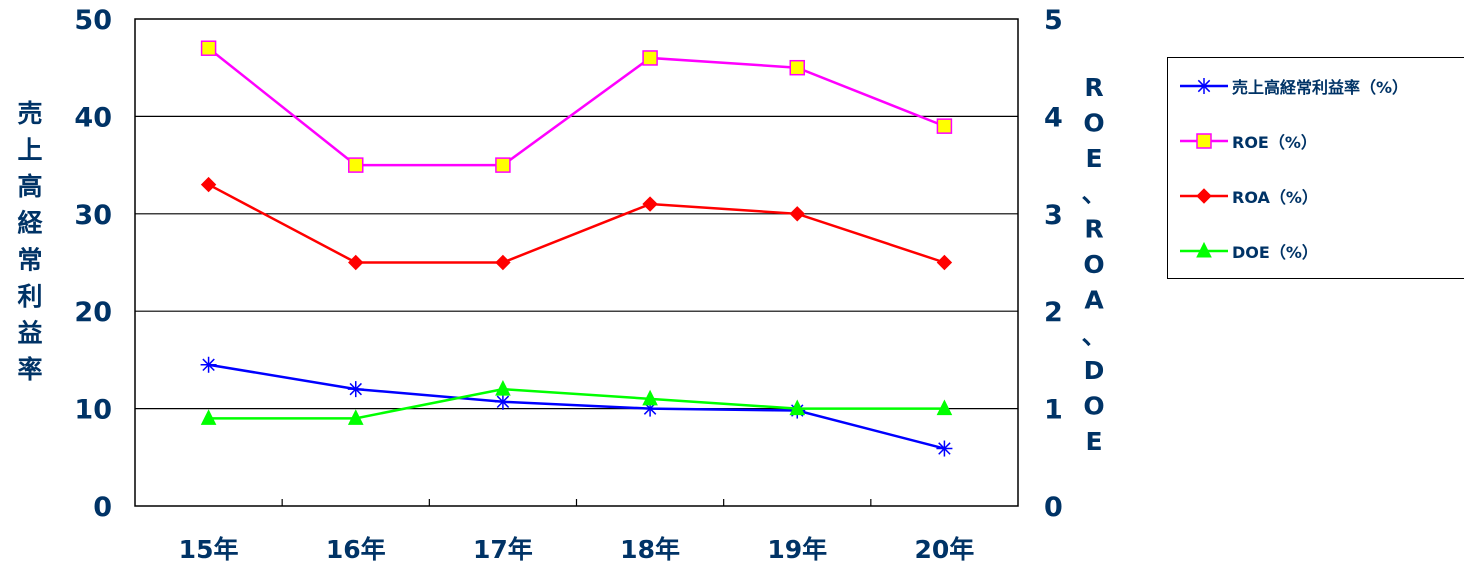  I want to click on legend-label: ROE（%）, so click(1274, 141).